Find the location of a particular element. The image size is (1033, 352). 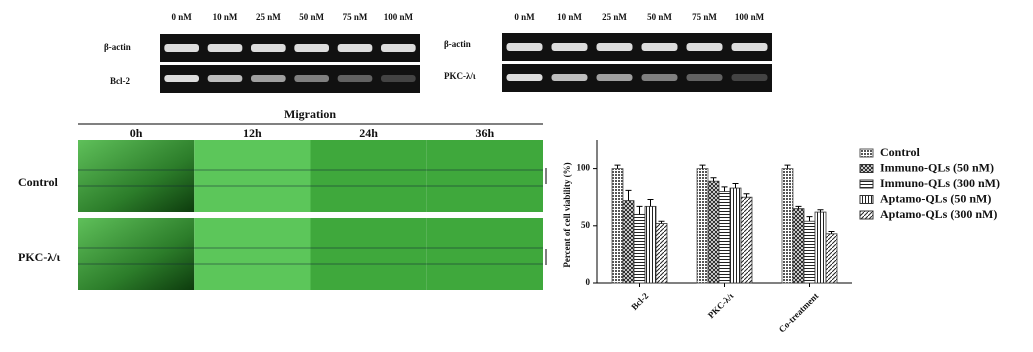

time-label: 24h is located at coordinates (368, 133).